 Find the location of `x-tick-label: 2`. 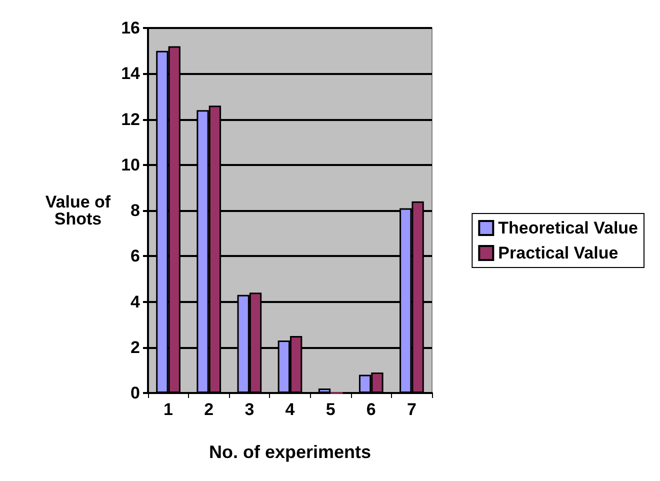

x-tick-label: 2 is located at coordinates (209, 409).